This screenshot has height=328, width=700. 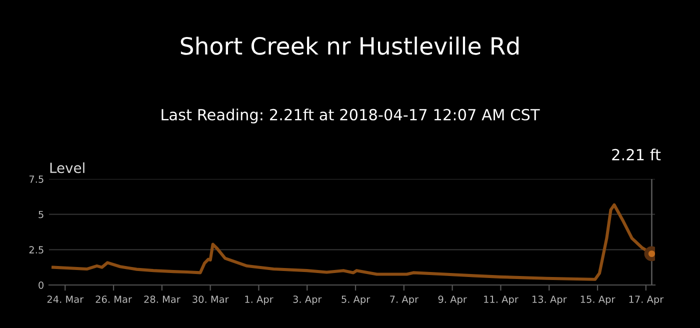 I want to click on x-tick-label: 26. Mar, so click(x=114, y=299).